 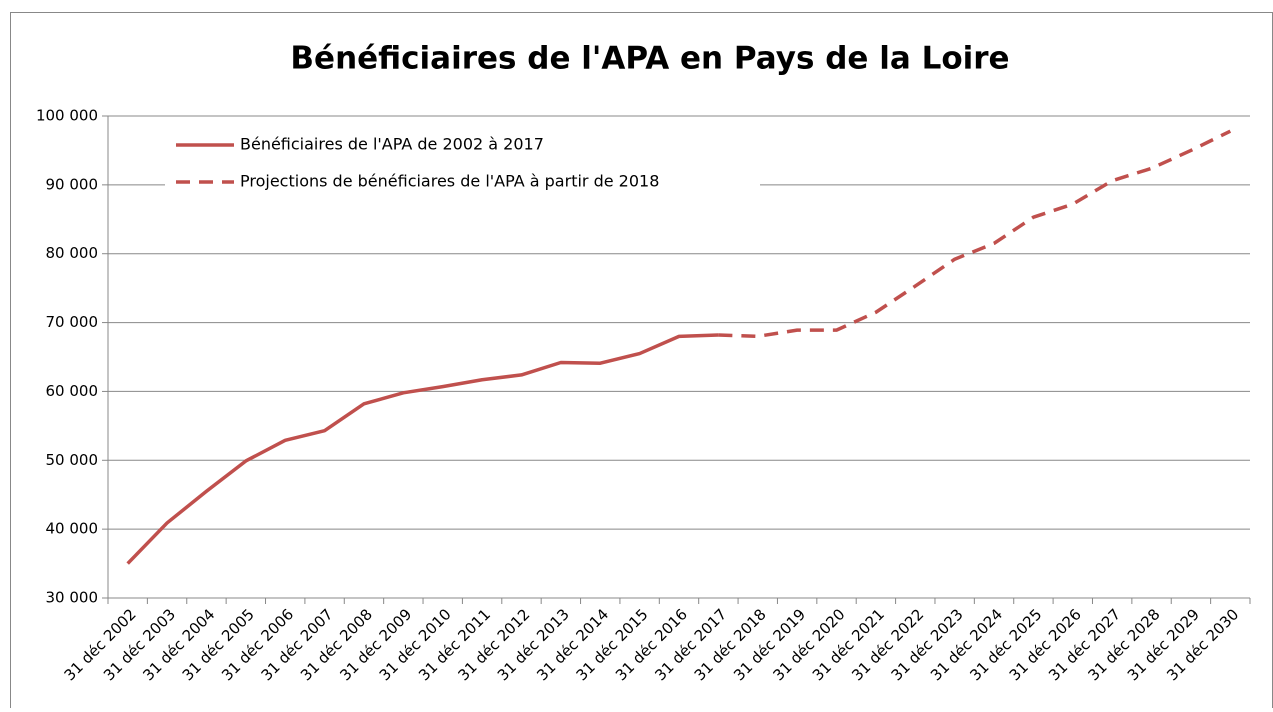 I want to click on y-tick-label: 90 000, so click(x=72, y=184).